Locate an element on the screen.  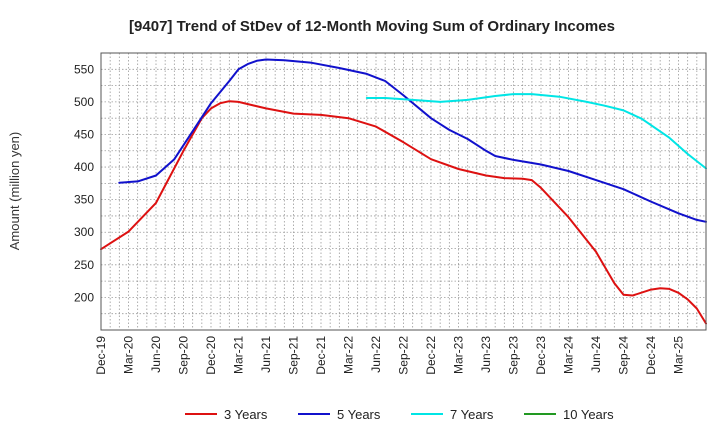
legend-item: 3 Years is located at coordinates (226, 414).